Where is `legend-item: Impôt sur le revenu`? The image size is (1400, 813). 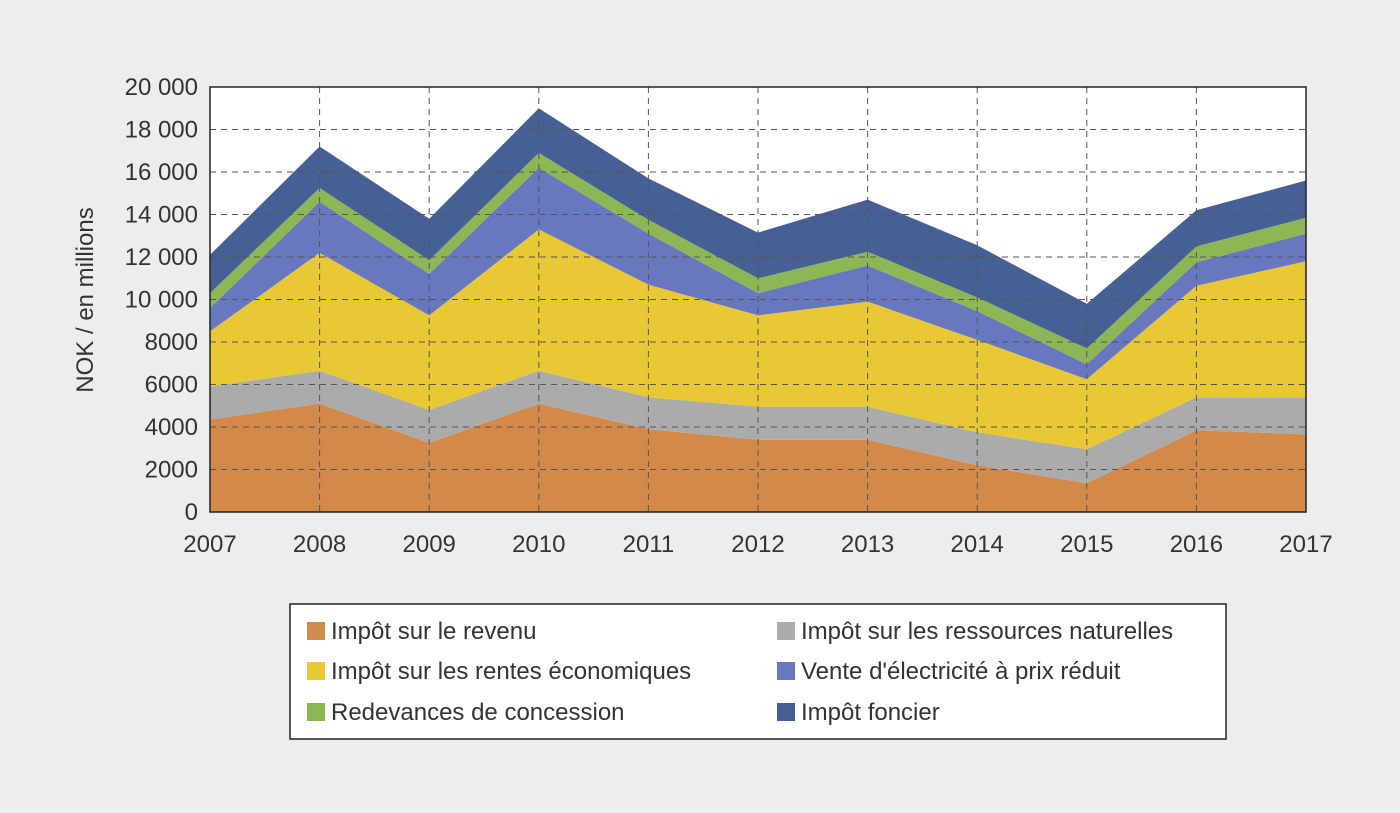
legend-item: Impôt sur le revenu is located at coordinates (421, 631).